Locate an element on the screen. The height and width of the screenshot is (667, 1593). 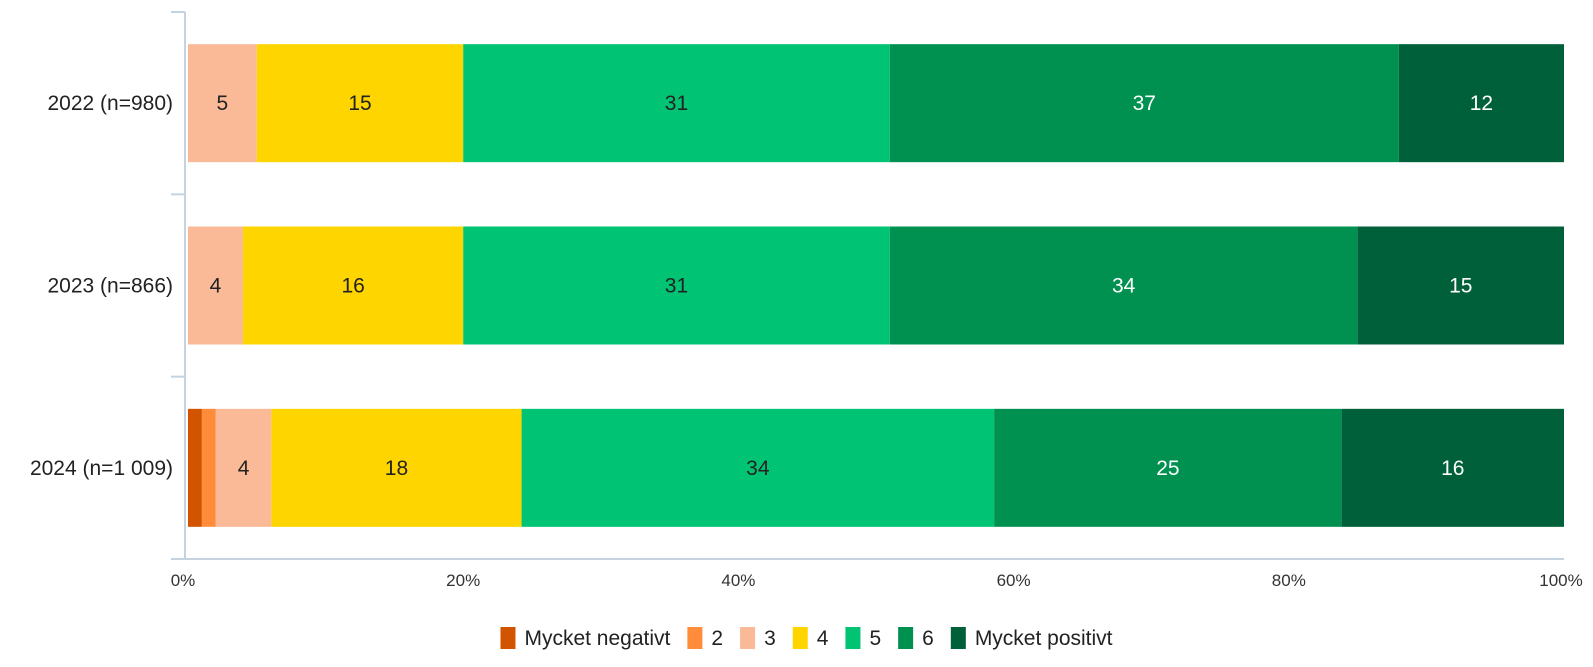
x-tick-label: 60% is located at coordinates (1014, 580).